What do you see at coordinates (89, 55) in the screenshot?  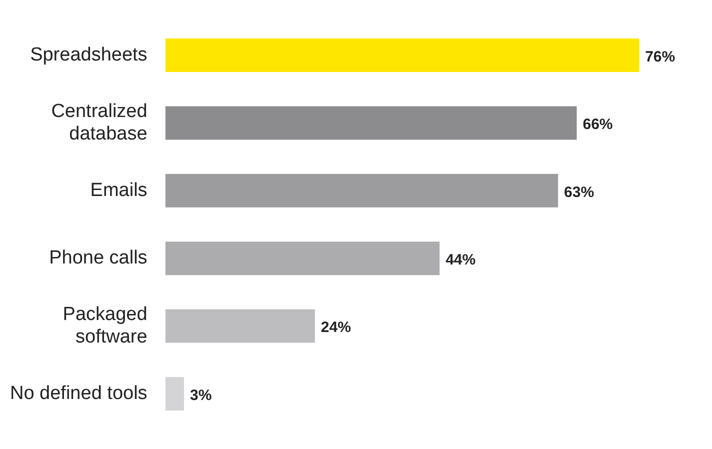 I see `y-tick-label: Spreadsheets` at bounding box center [89, 55].